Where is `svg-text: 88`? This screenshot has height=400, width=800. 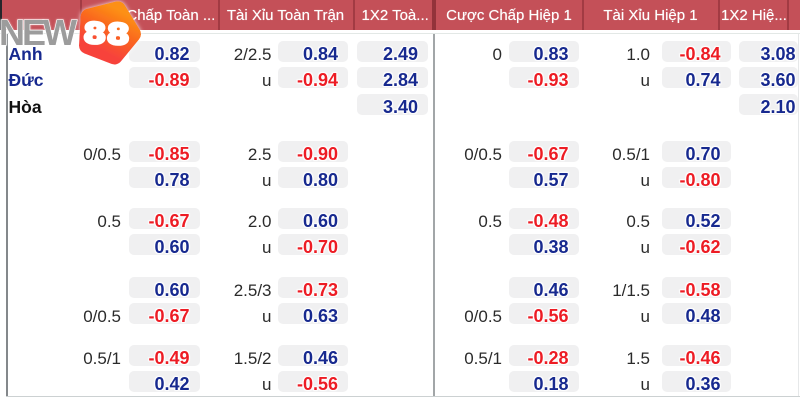
svg-text: 88 is located at coordinates (108, 33).